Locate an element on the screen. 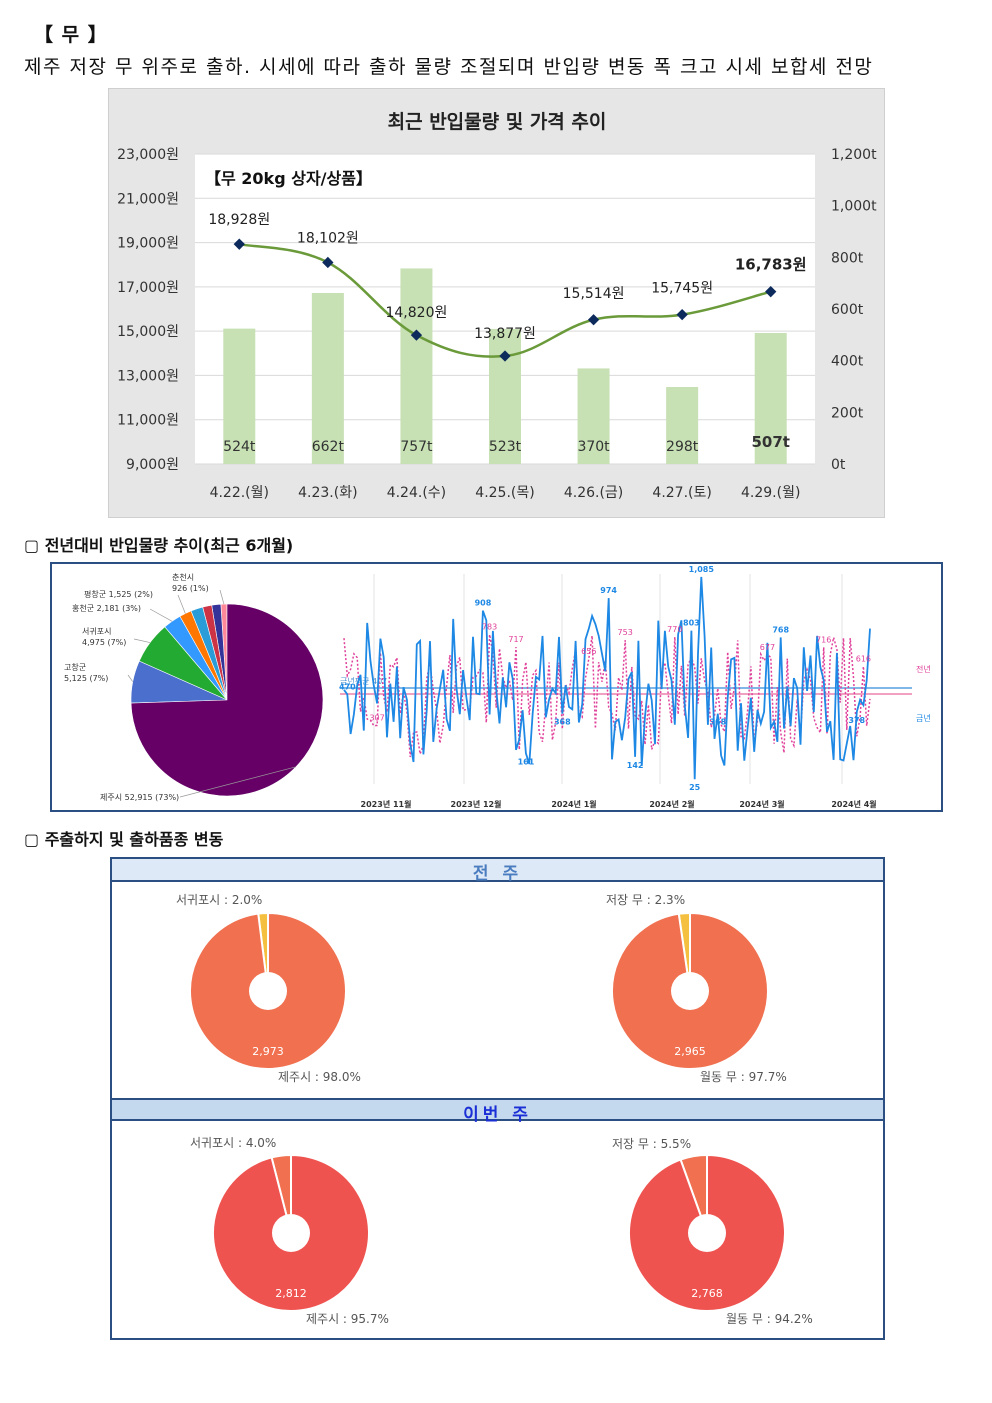  pie-label: 평창군 1,525 (2%) is located at coordinates (118, 594).